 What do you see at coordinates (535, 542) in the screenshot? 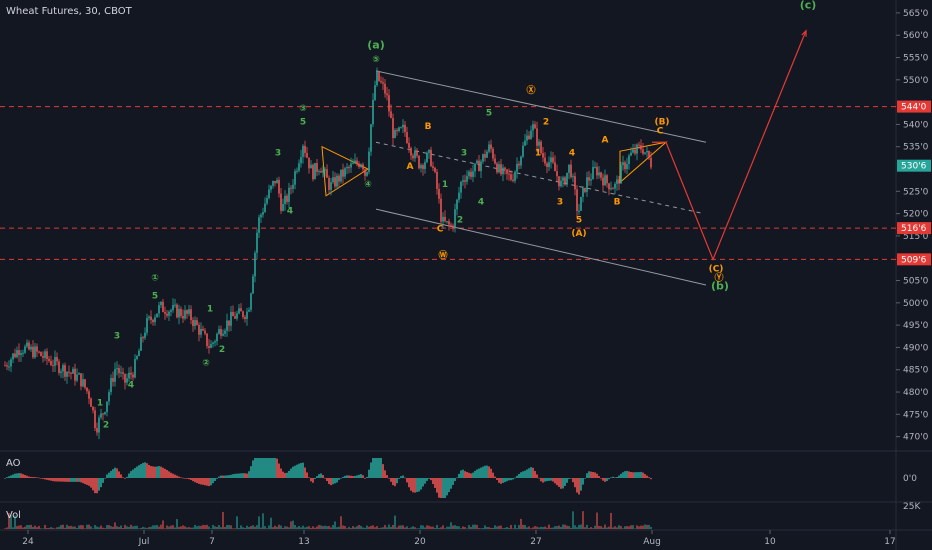
I see `x-tick-label: 27` at bounding box center [535, 542].